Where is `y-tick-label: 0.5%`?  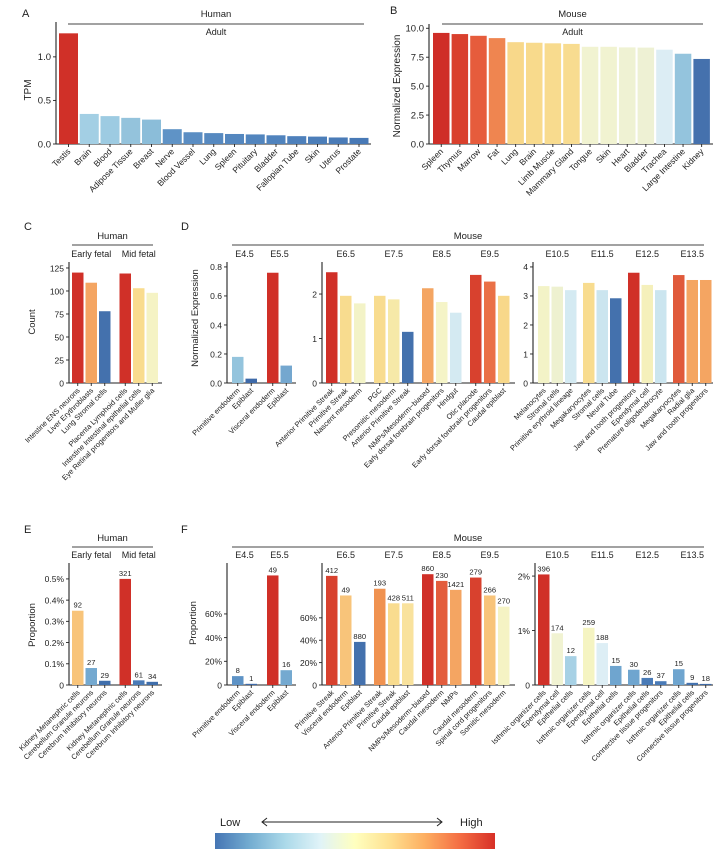
y-tick-label: 0.5% is located at coordinates (55, 579).